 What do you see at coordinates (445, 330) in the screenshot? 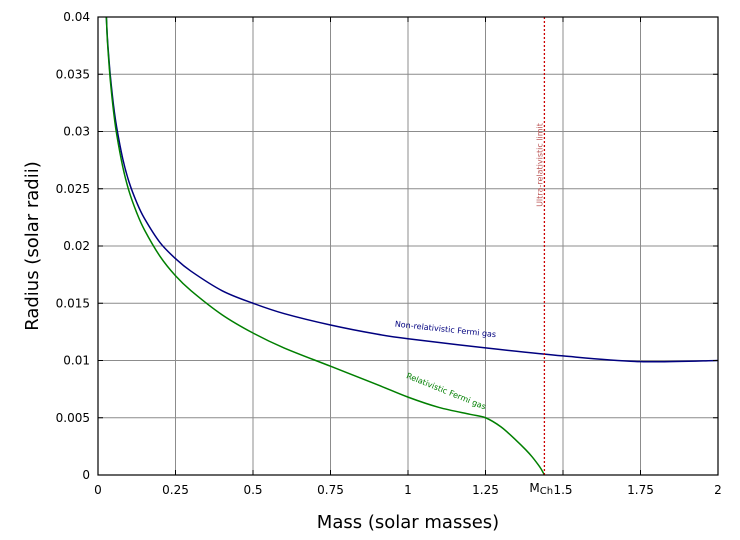
I see `non-relativistic-curve-label: Non-relativistic Fermi gas` at bounding box center [445, 330].